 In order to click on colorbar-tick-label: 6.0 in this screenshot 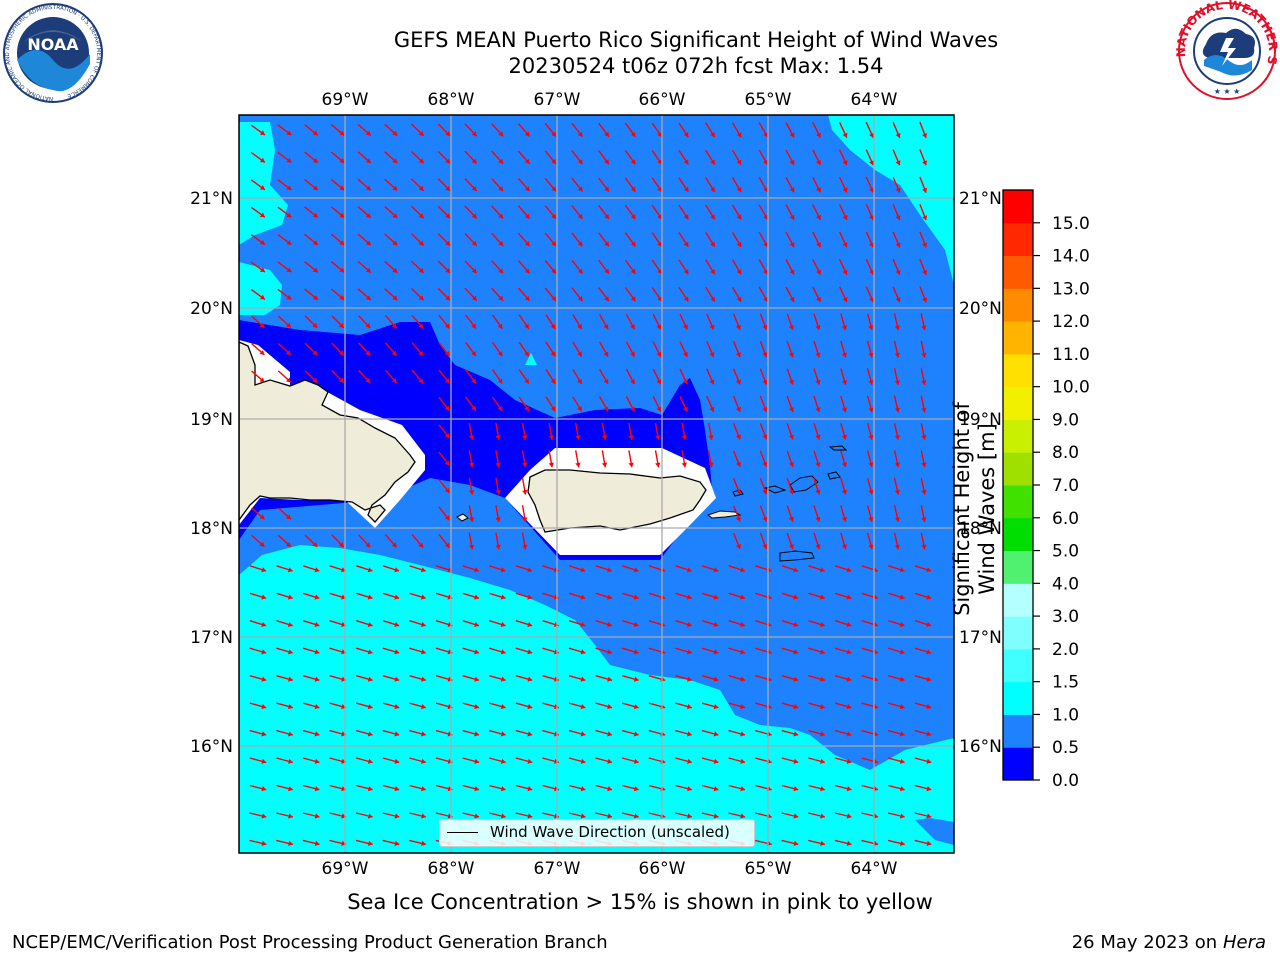, I will do `click(1065, 519)`.